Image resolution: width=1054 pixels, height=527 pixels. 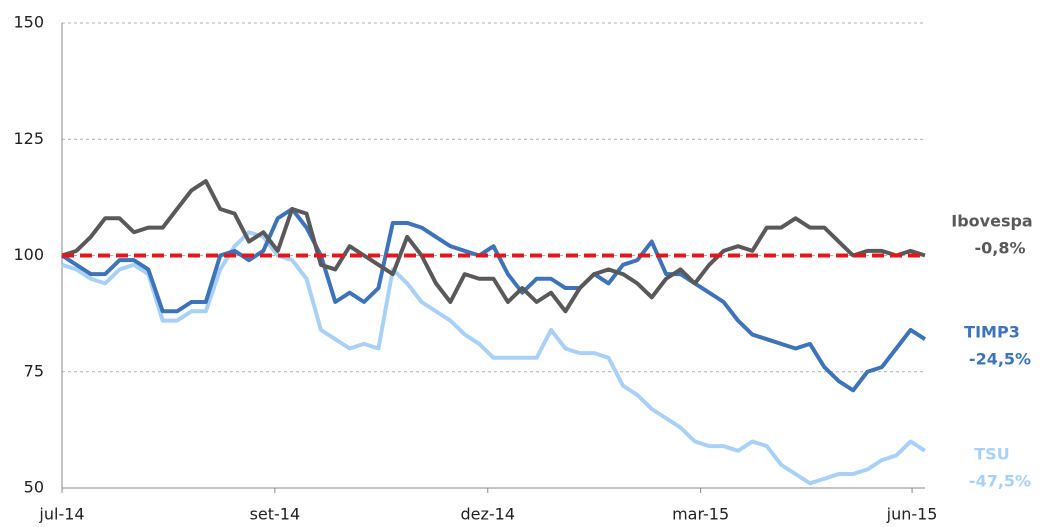 What do you see at coordinates (34, 370) in the screenshot?
I see `y-tick-label: 75` at bounding box center [34, 370].